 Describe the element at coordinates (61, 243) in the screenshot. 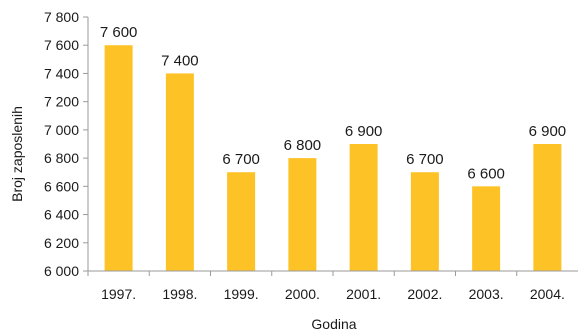

I see `y-tick-label: 6 200` at that location.